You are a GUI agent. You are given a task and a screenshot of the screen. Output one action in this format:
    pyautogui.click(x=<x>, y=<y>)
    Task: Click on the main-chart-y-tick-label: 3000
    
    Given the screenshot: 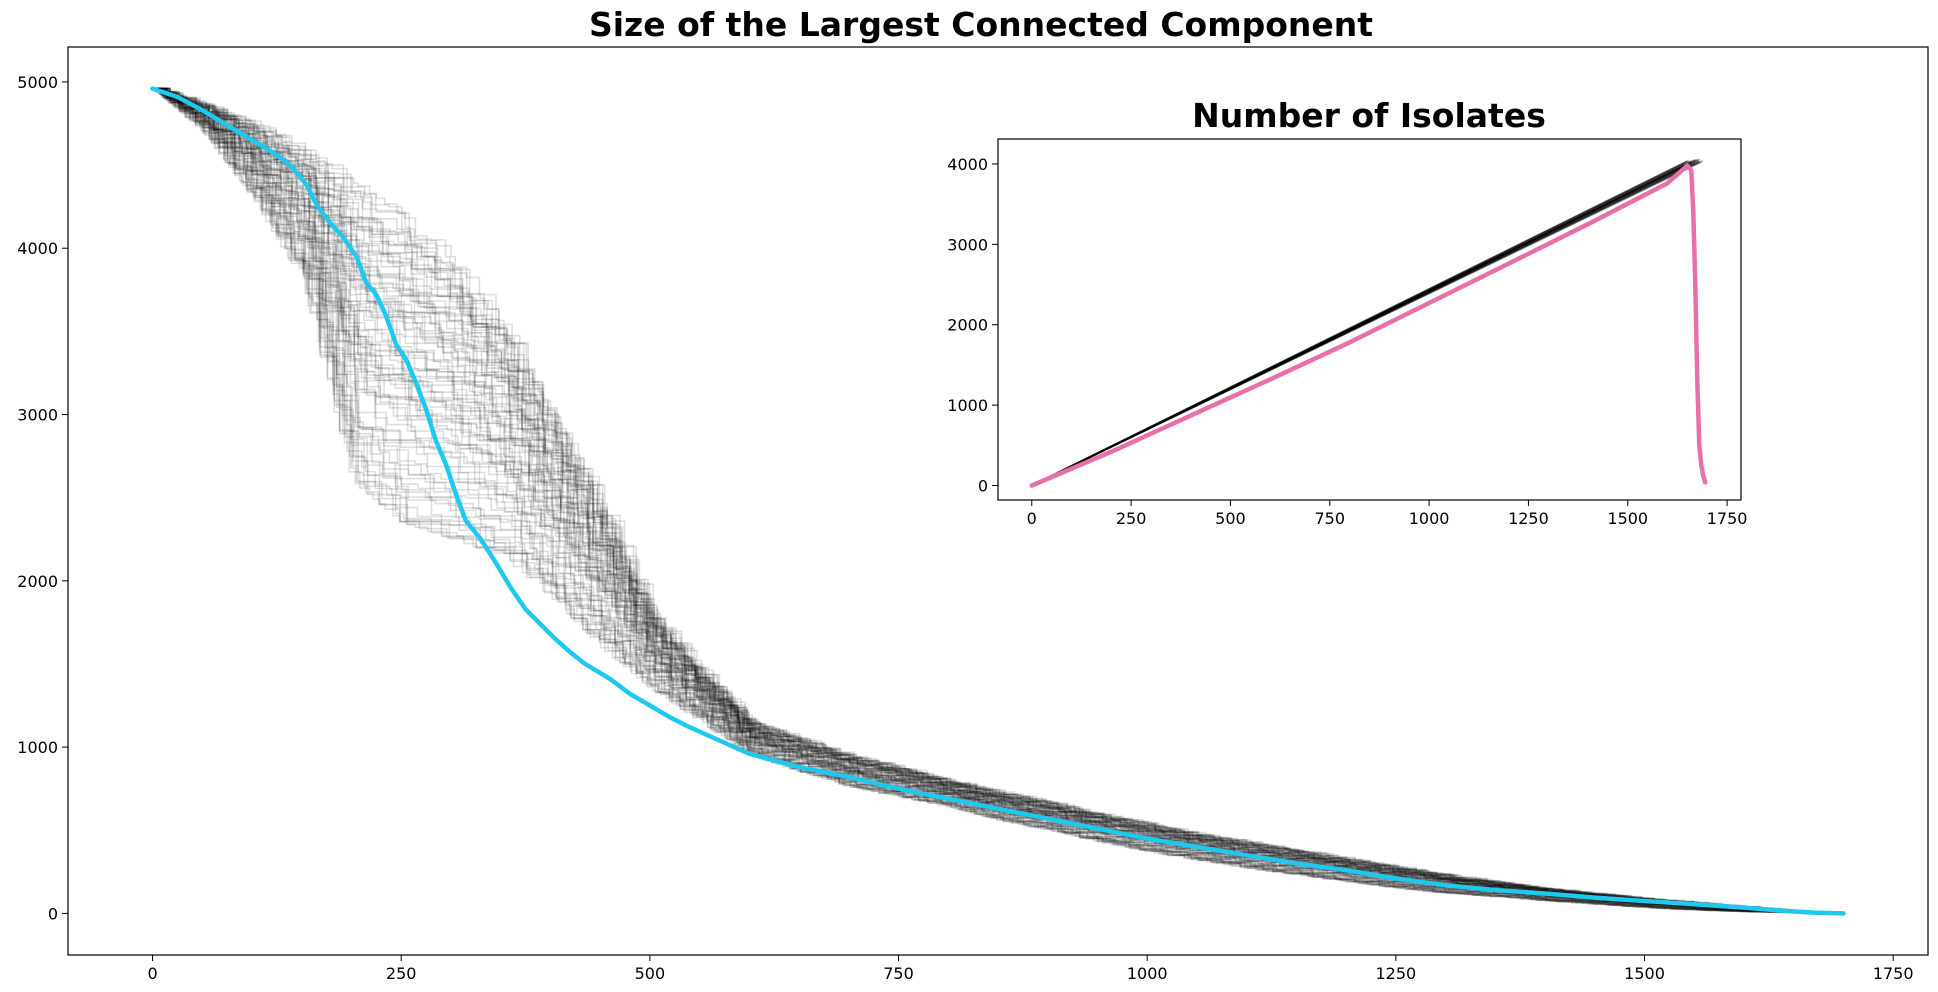 What is the action you would take?
    pyautogui.click(x=37, y=415)
    